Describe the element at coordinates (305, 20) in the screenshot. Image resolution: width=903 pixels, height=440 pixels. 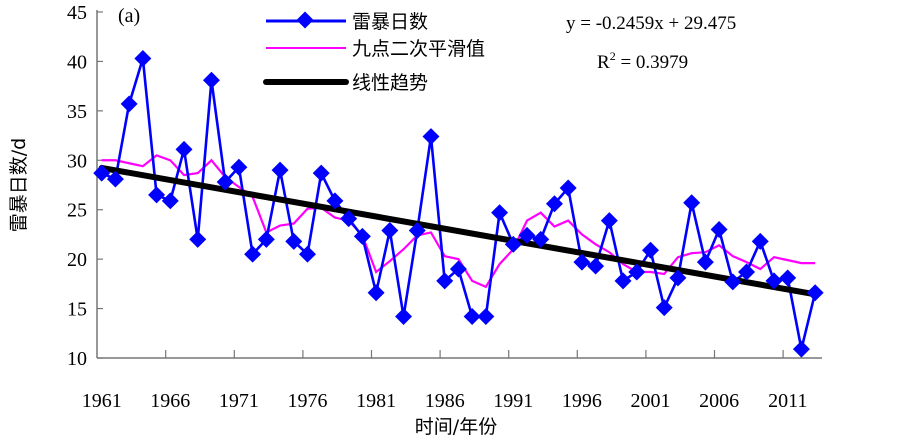
I see `legend-marker-diamond` at that location.